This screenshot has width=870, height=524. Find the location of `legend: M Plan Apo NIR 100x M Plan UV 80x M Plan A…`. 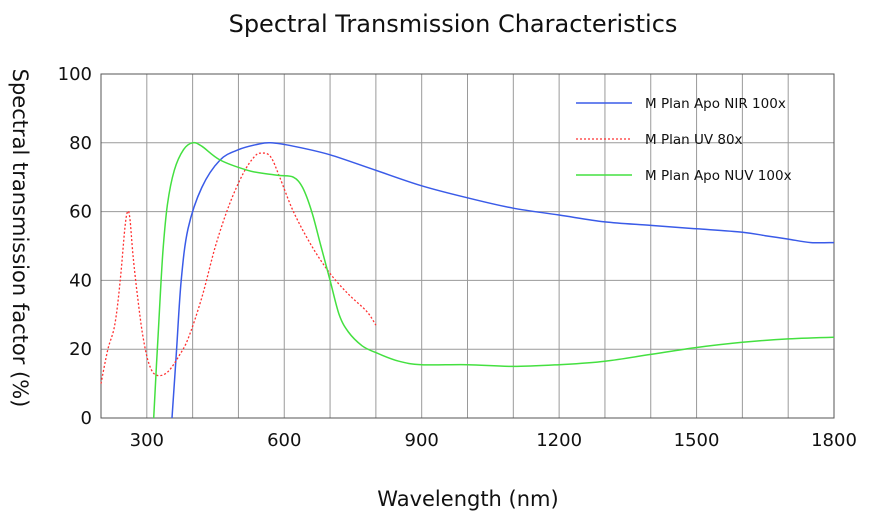

legend: M Plan Apo NIR 100x M Plan UV 80x M Plan A… is located at coordinates (684, 140).